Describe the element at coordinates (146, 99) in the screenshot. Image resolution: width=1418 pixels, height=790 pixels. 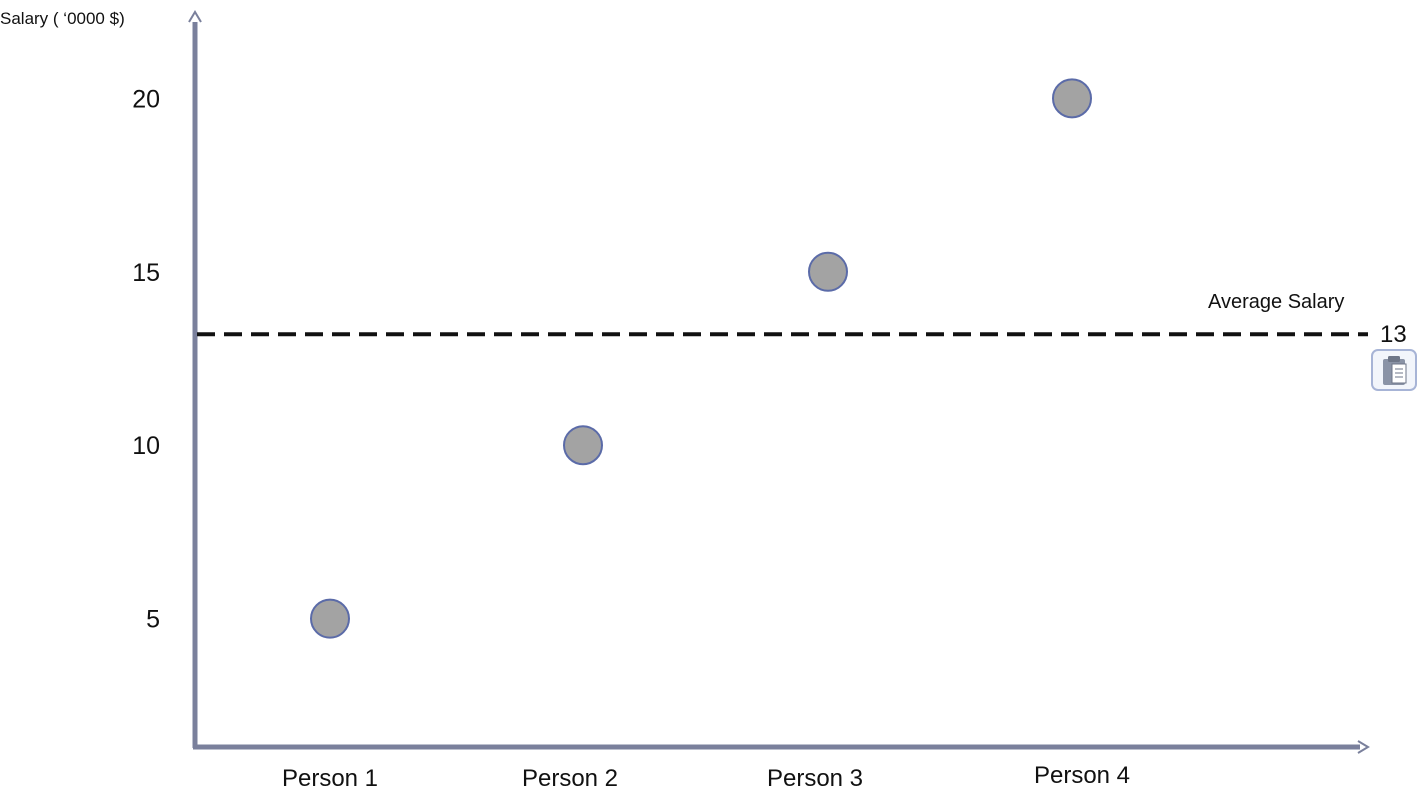
I see `y-tick-label: 20` at that location.